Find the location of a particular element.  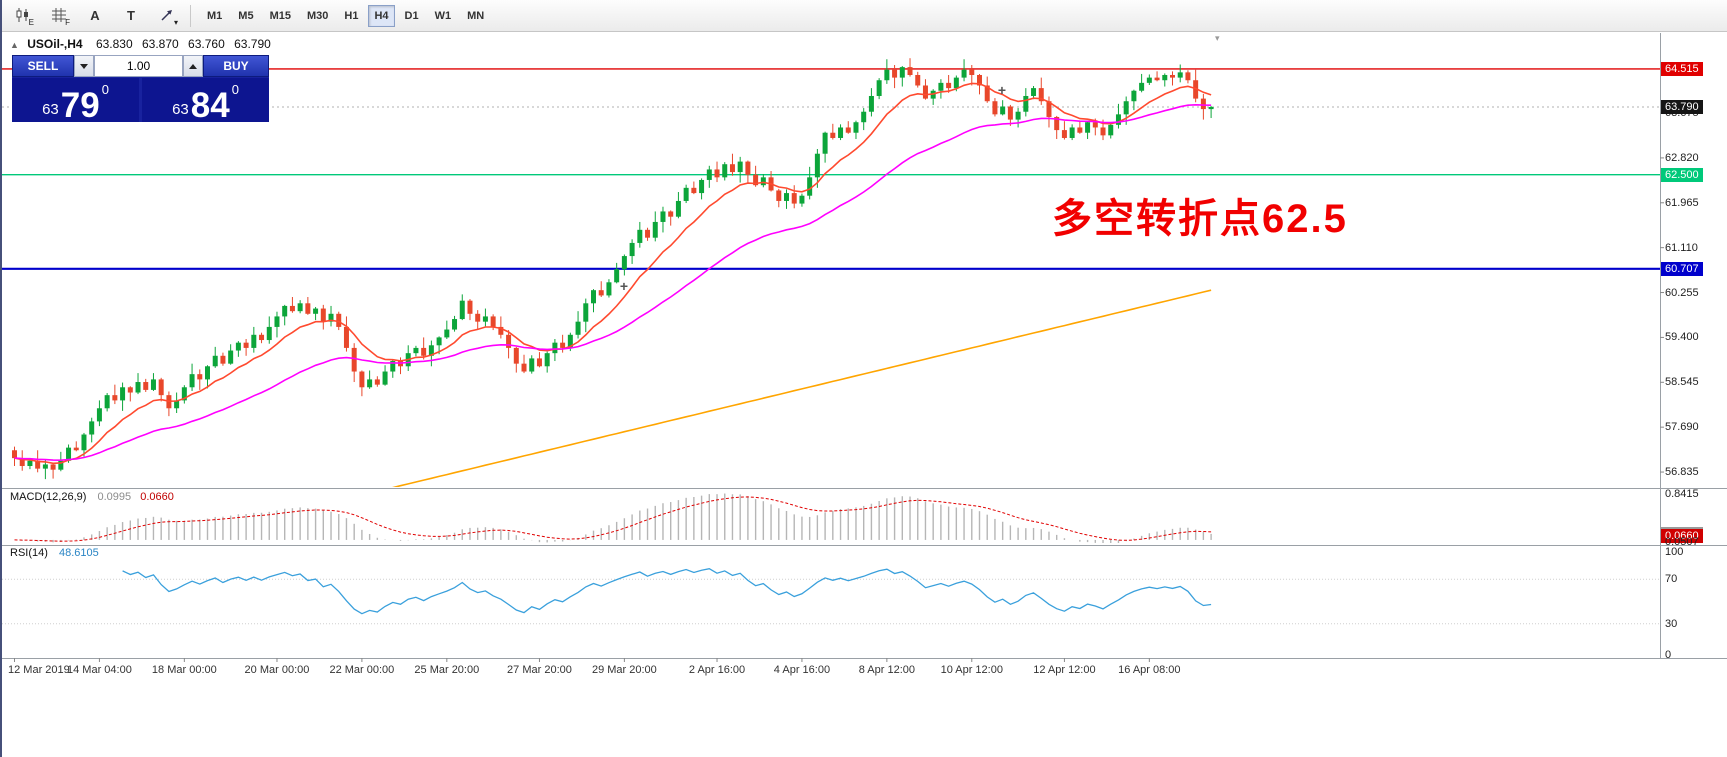

buy-price-big: 84 is located at coordinates (210, 105).